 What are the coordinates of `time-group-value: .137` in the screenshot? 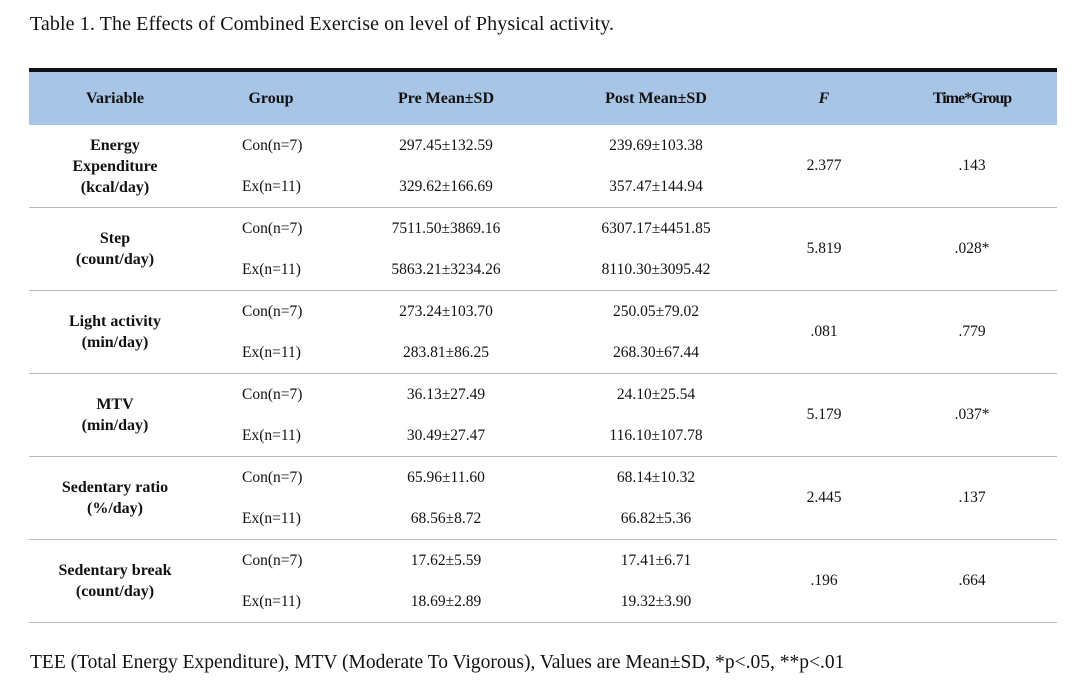 It's located at (972, 498).